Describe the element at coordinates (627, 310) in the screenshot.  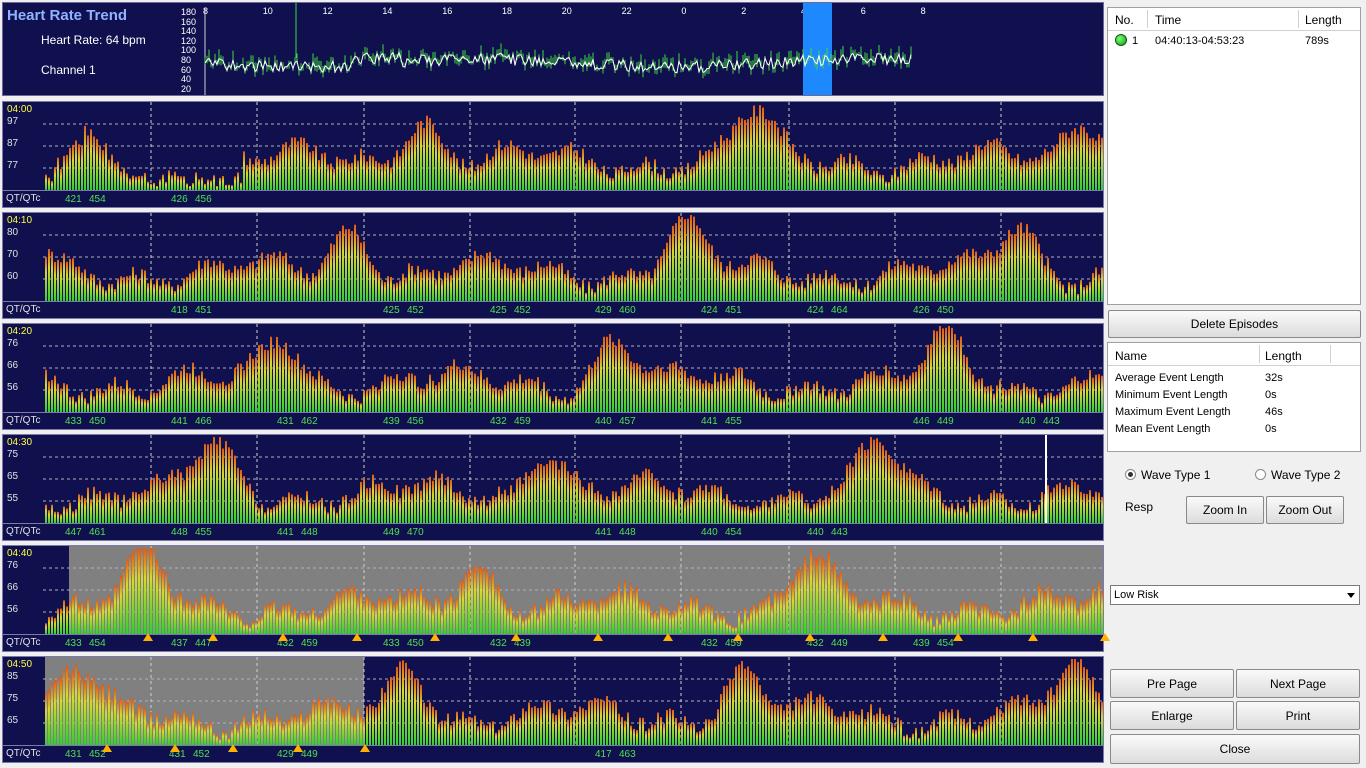
I see `qtc-value: 460` at that location.